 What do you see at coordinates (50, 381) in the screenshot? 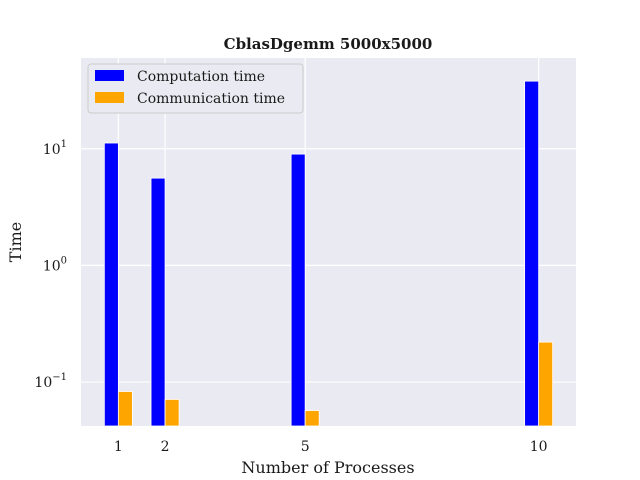
I see `y-tick-label: 10⁻¹` at bounding box center [50, 381].